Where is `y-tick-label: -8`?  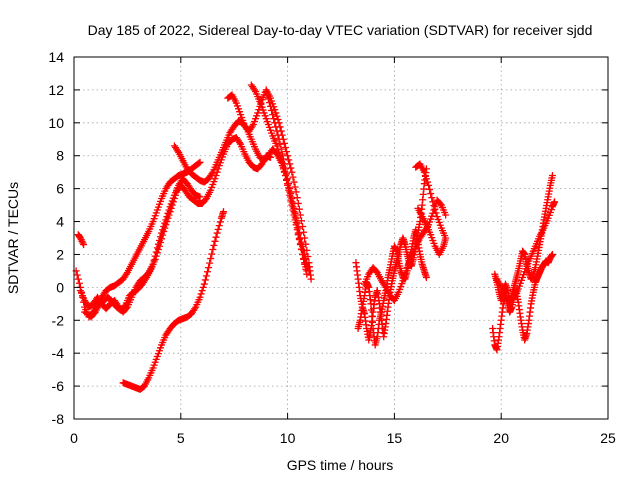
y-tick-label: -8 is located at coordinates (58, 419).